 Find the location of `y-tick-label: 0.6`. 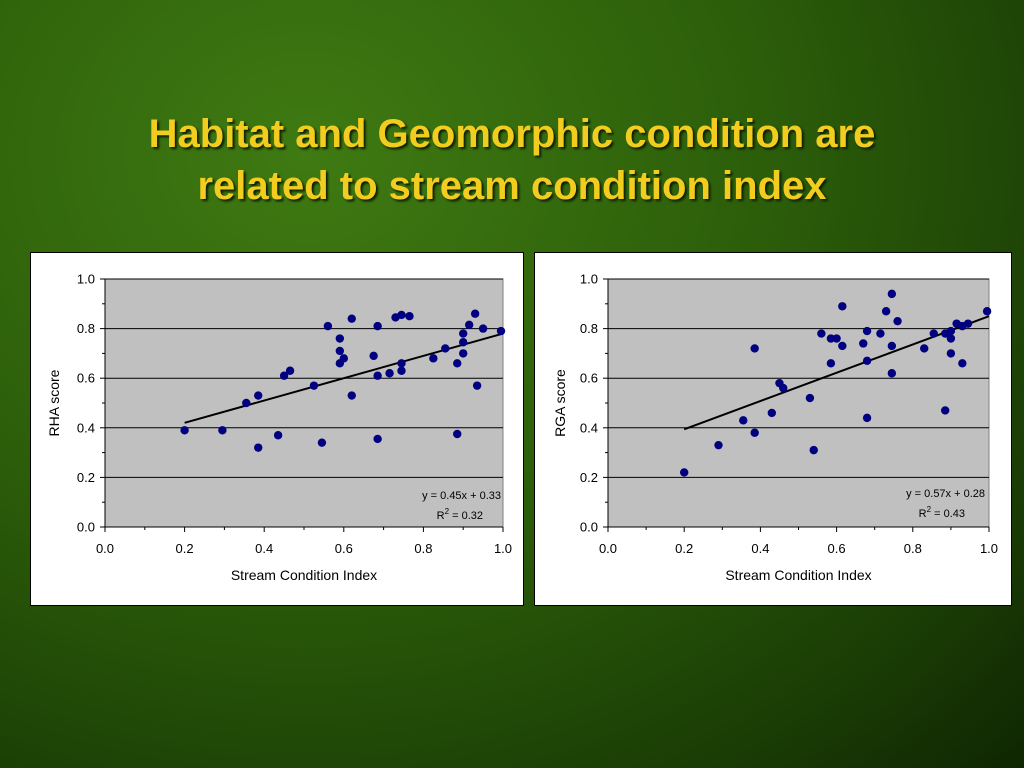

y-tick-label: 0.6 is located at coordinates (86, 378).